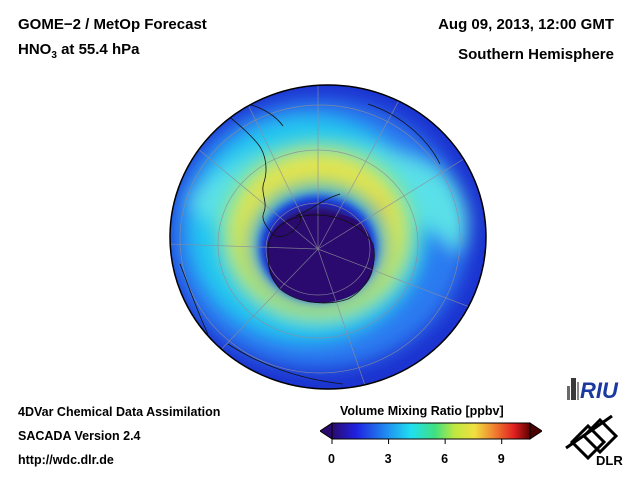 The width and height of the screenshot is (640, 480). Describe the element at coordinates (331, 459) in the screenshot. I see `colorbar-tick-label: 0` at that location.